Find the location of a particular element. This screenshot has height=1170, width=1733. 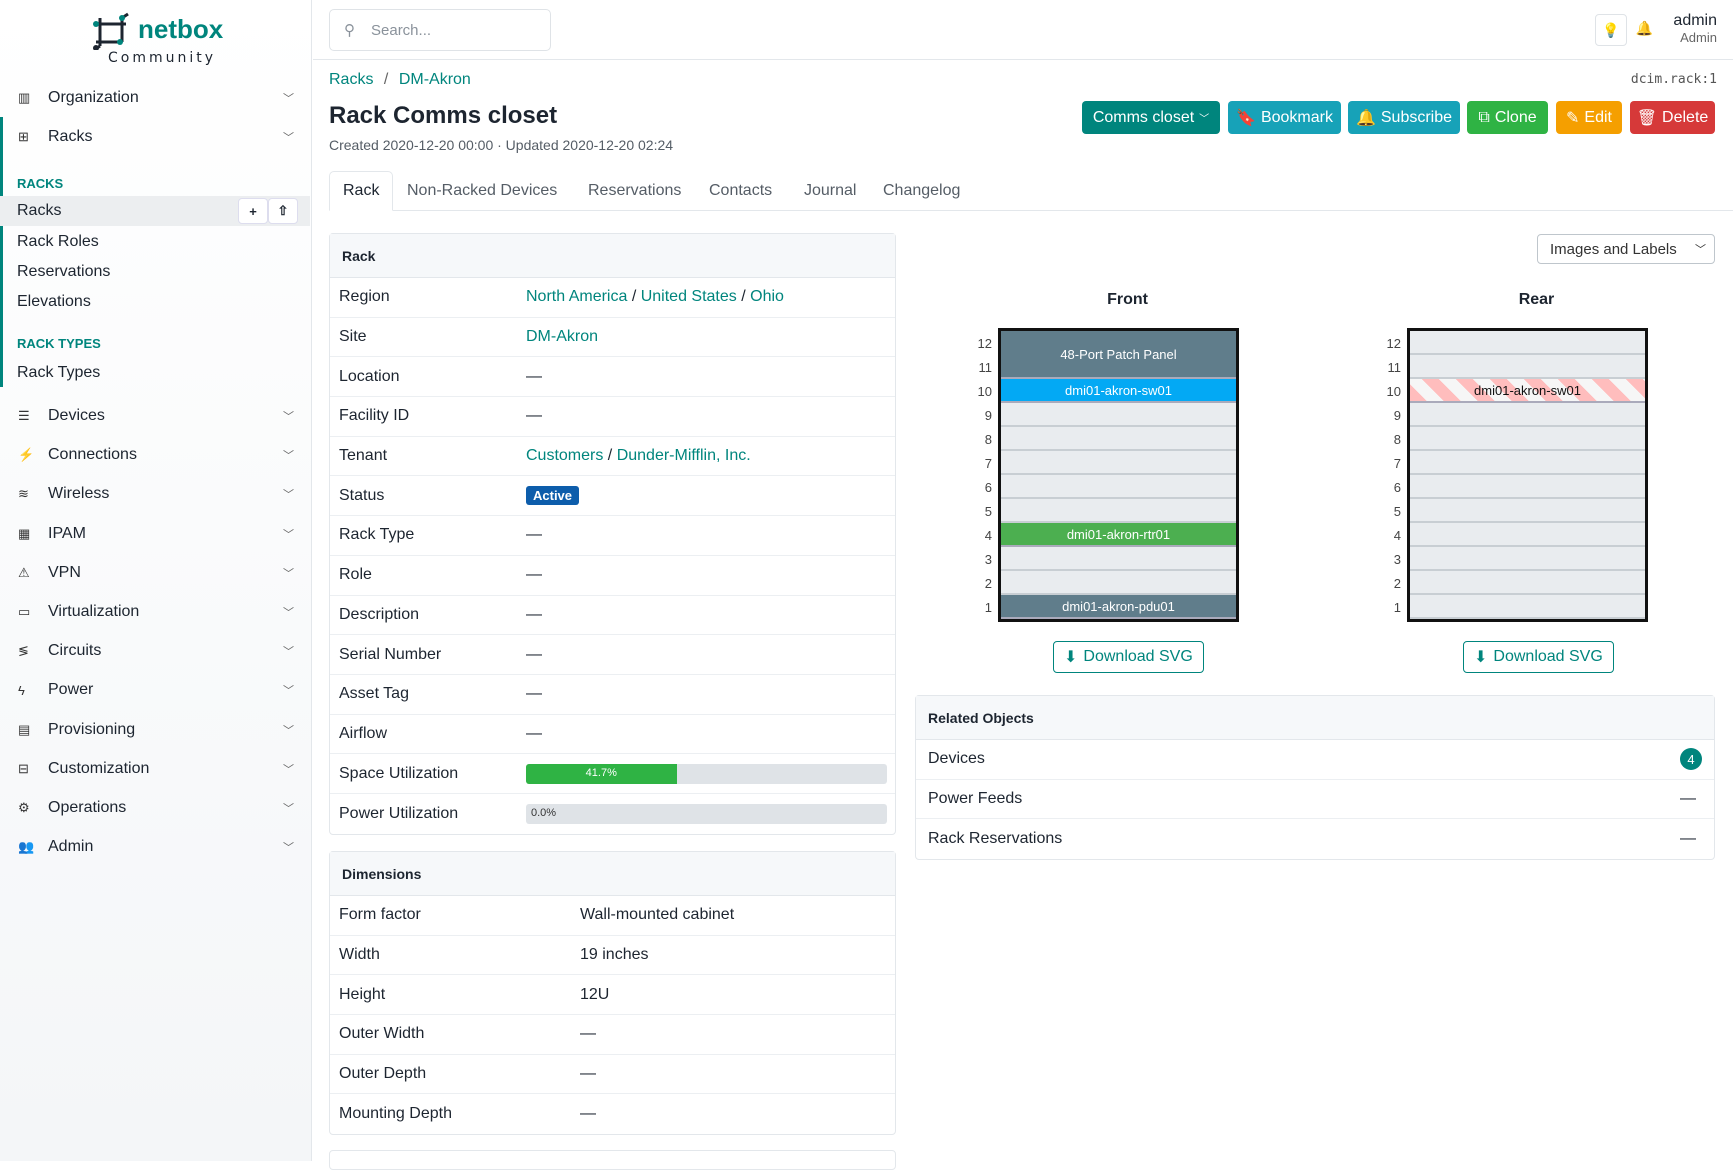

import-icon: ⇧ is located at coordinates (283, 211).